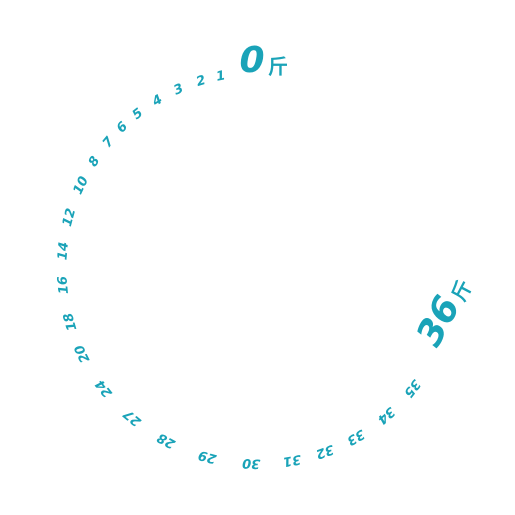 The height and width of the screenshot is (515, 515). I want to click on tick-label: 32, so click(325, 451).